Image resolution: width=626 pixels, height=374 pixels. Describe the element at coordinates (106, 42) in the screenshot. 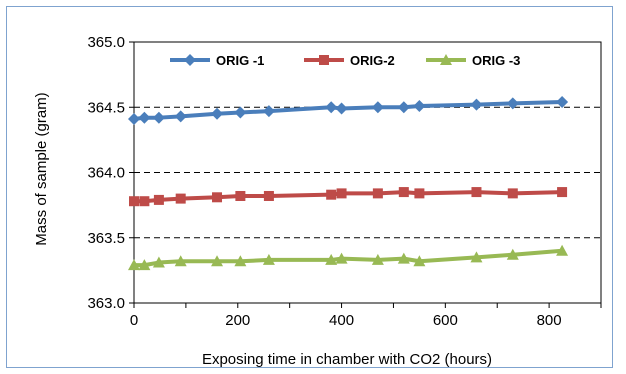

I see `y-tick-label: 365.0` at that location.